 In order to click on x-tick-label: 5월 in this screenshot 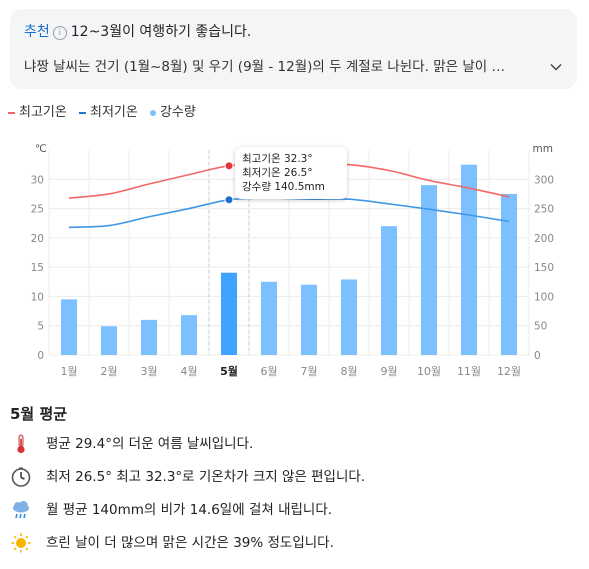, I will do `click(229, 371)`.